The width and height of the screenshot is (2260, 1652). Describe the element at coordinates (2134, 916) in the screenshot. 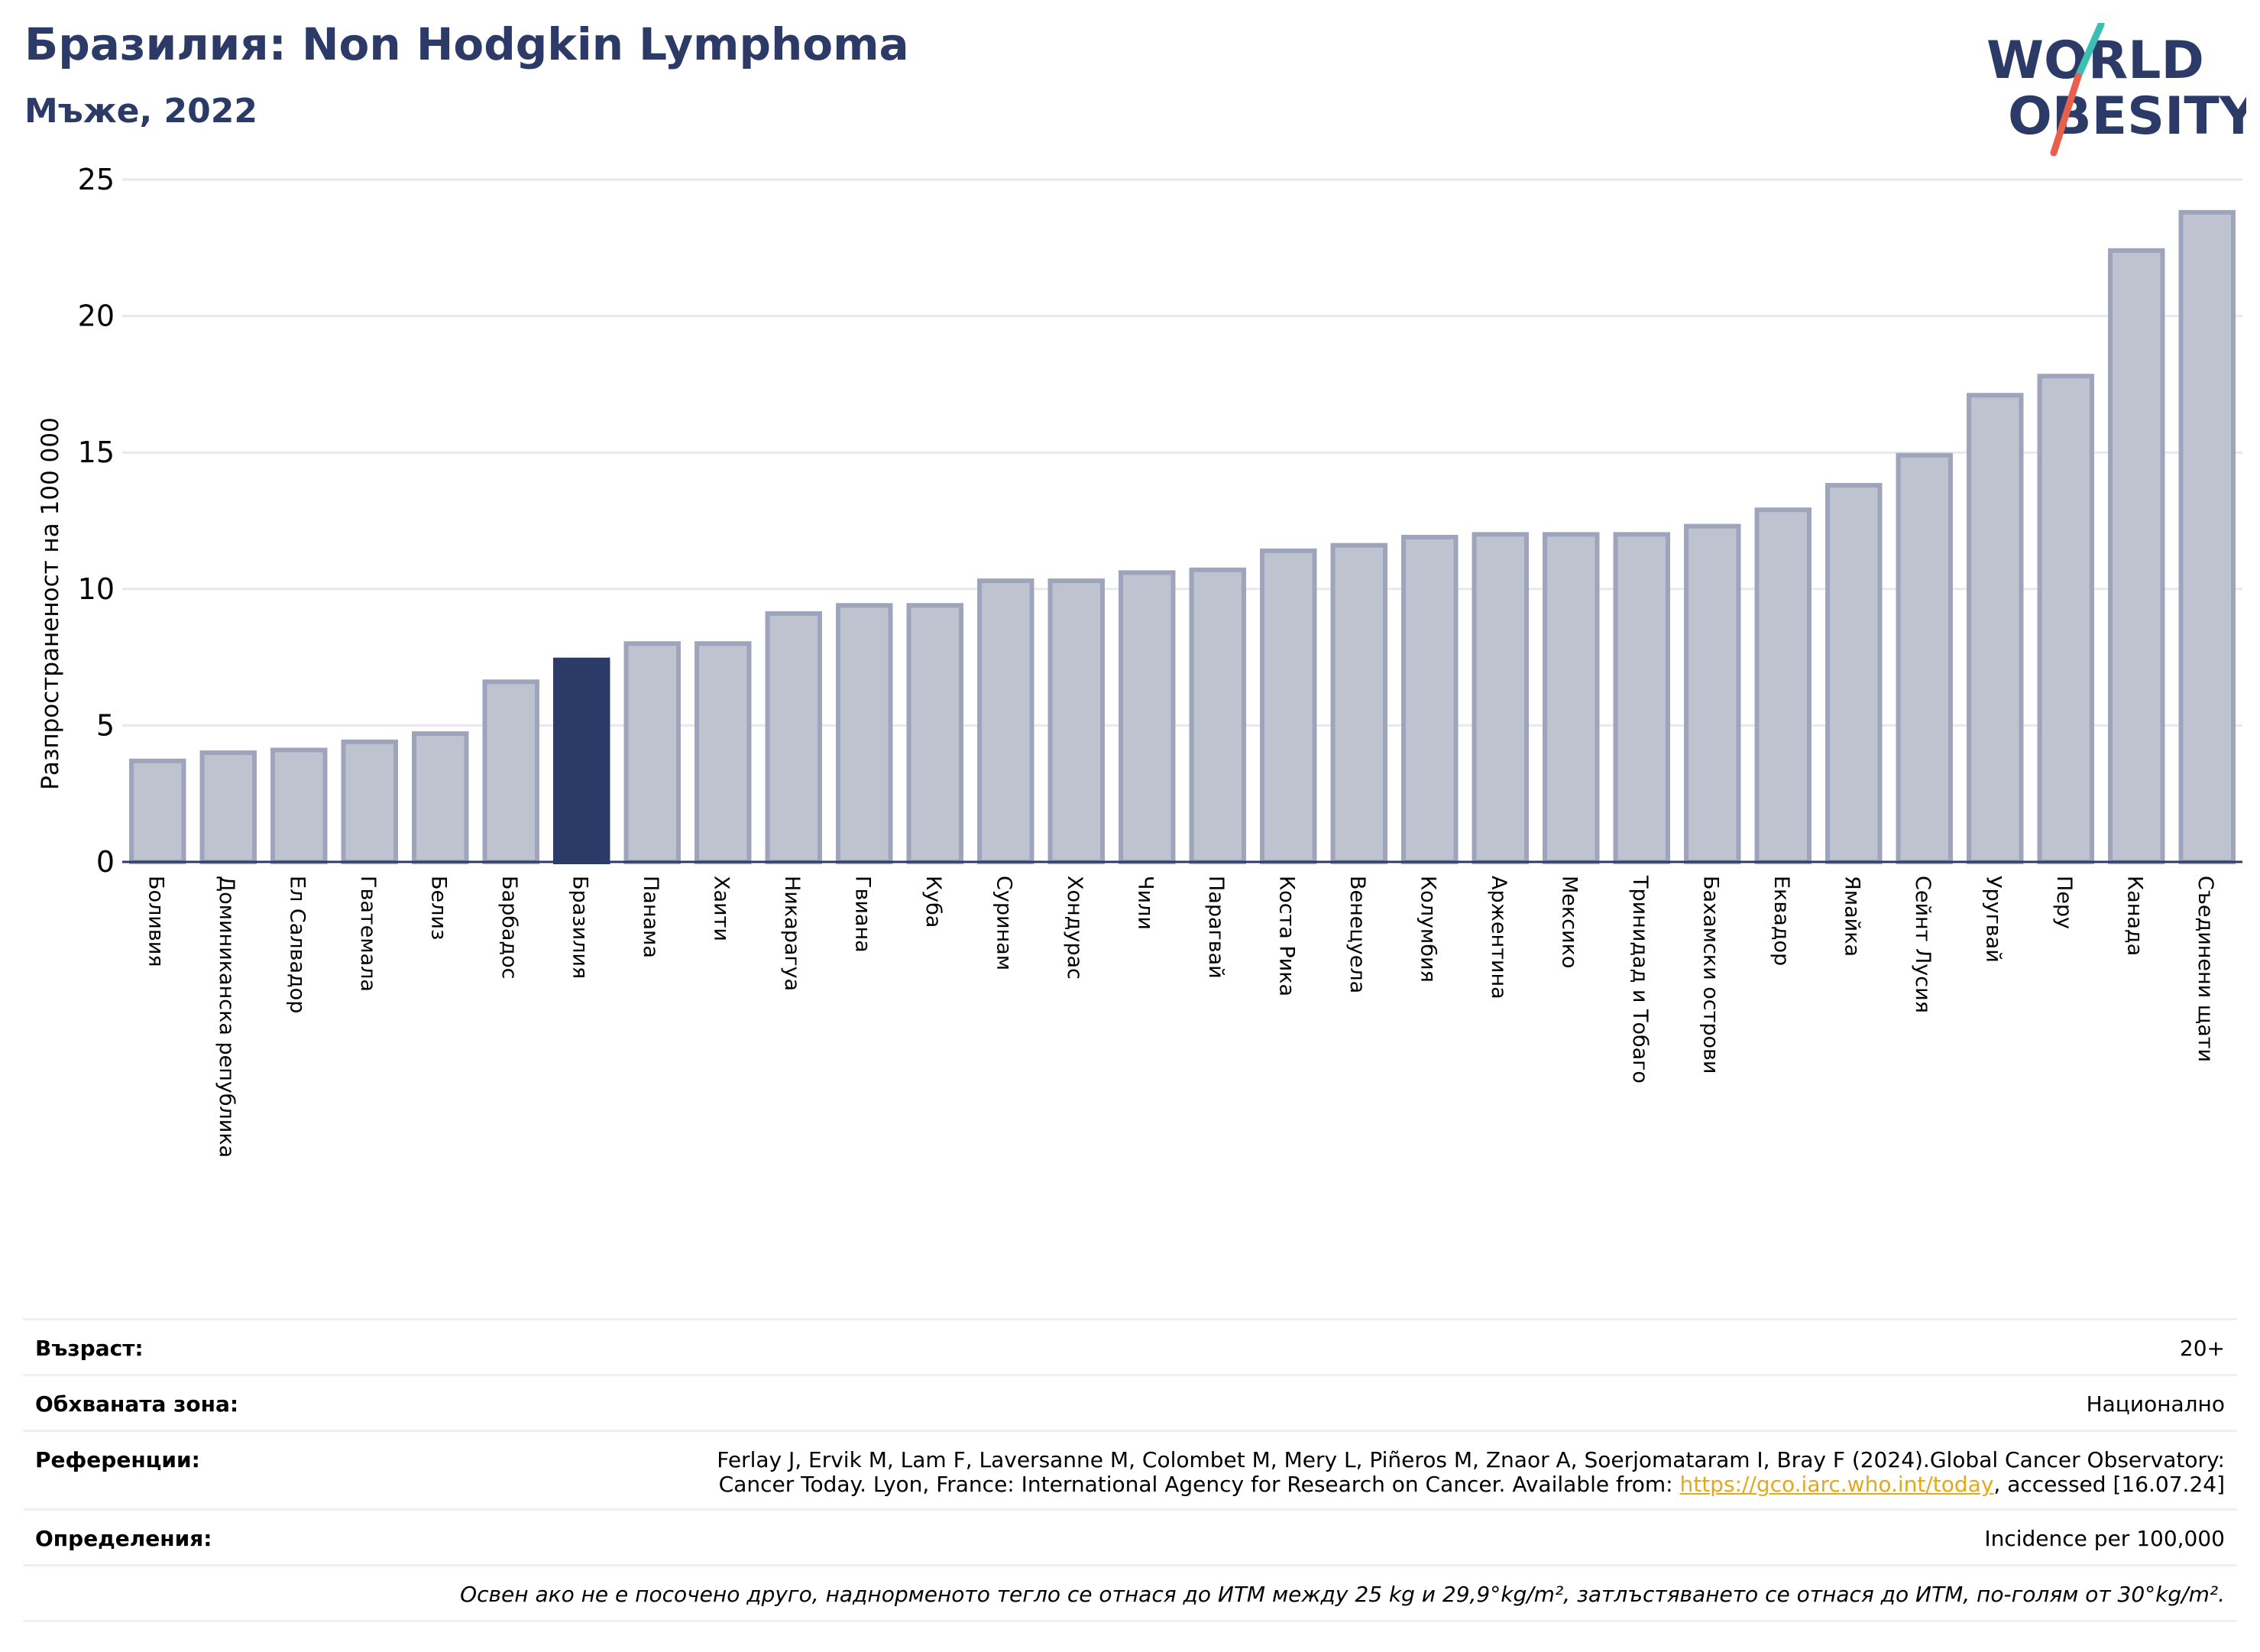

I see `x-category-label: Канада` at that location.